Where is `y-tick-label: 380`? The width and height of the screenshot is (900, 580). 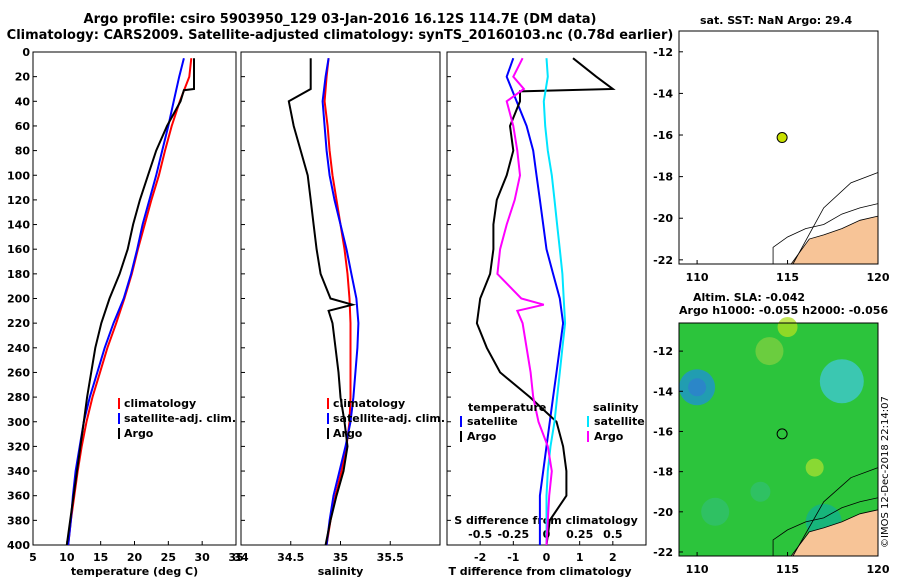 y-tick-label: 380 is located at coordinates (18, 520).